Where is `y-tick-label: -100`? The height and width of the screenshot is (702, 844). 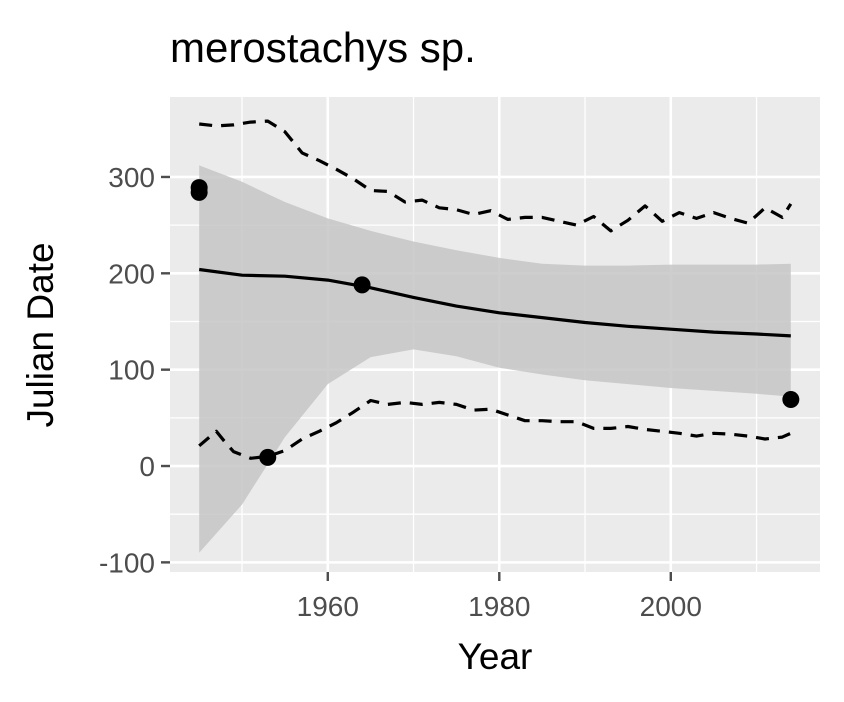
y-tick-label: -100 is located at coordinates (127, 562).